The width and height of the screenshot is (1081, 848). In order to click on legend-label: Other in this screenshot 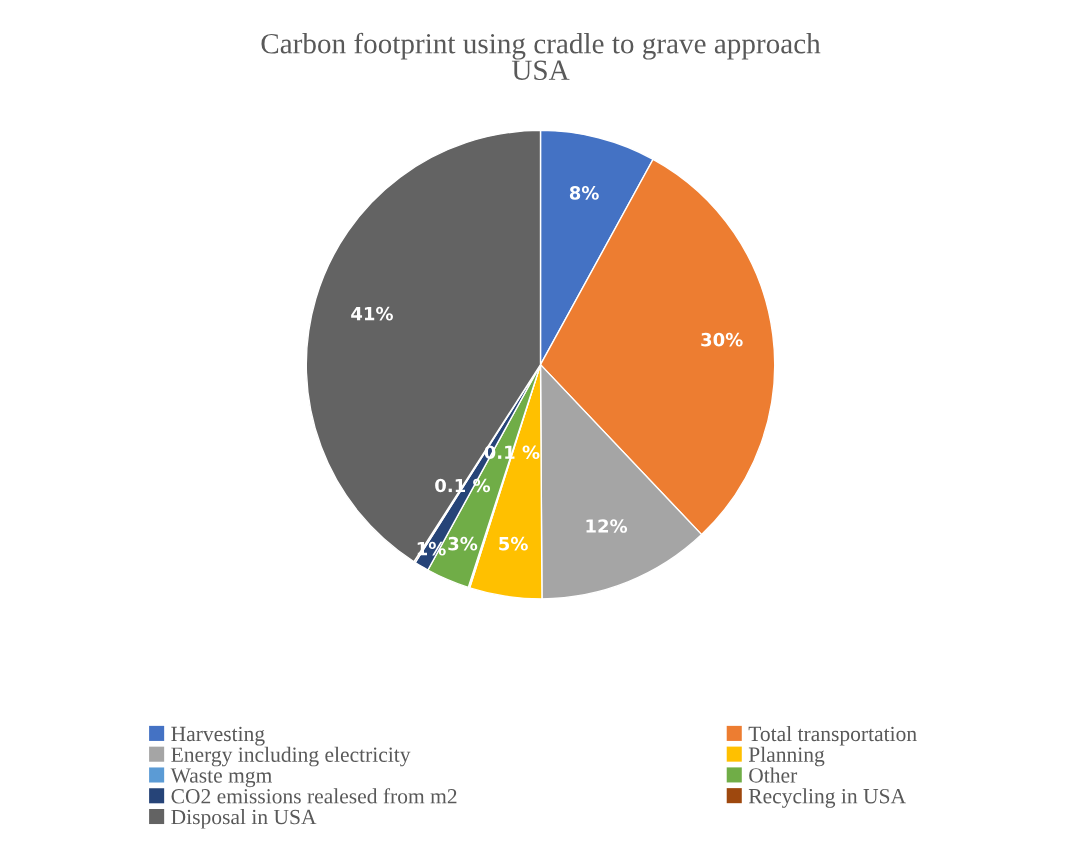, I will do `click(773, 775)`.